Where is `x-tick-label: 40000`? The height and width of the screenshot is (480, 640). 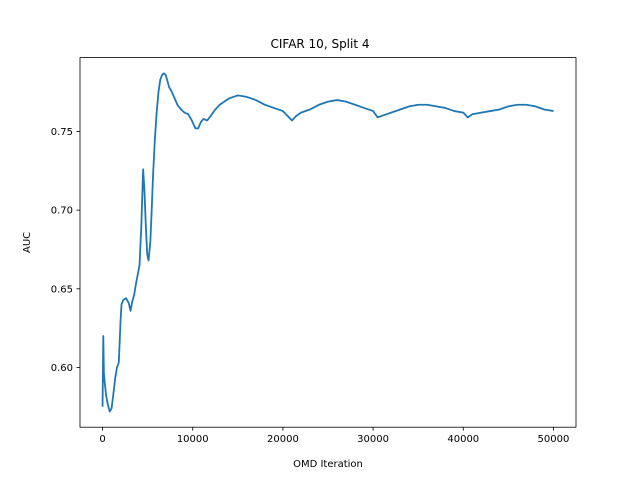
x-tick-label: 40000 is located at coordinates (463, 439).